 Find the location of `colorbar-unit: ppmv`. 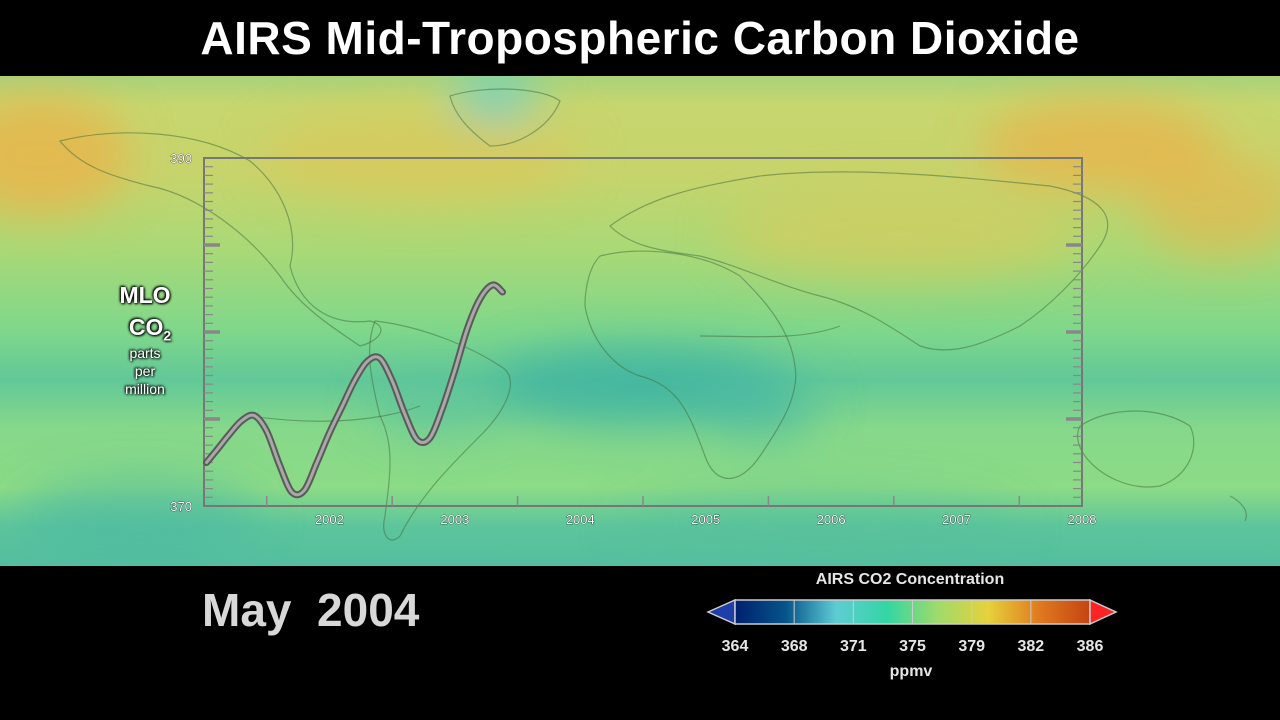

colorbar-unit: ppmv is located at coordinates (911, 671).